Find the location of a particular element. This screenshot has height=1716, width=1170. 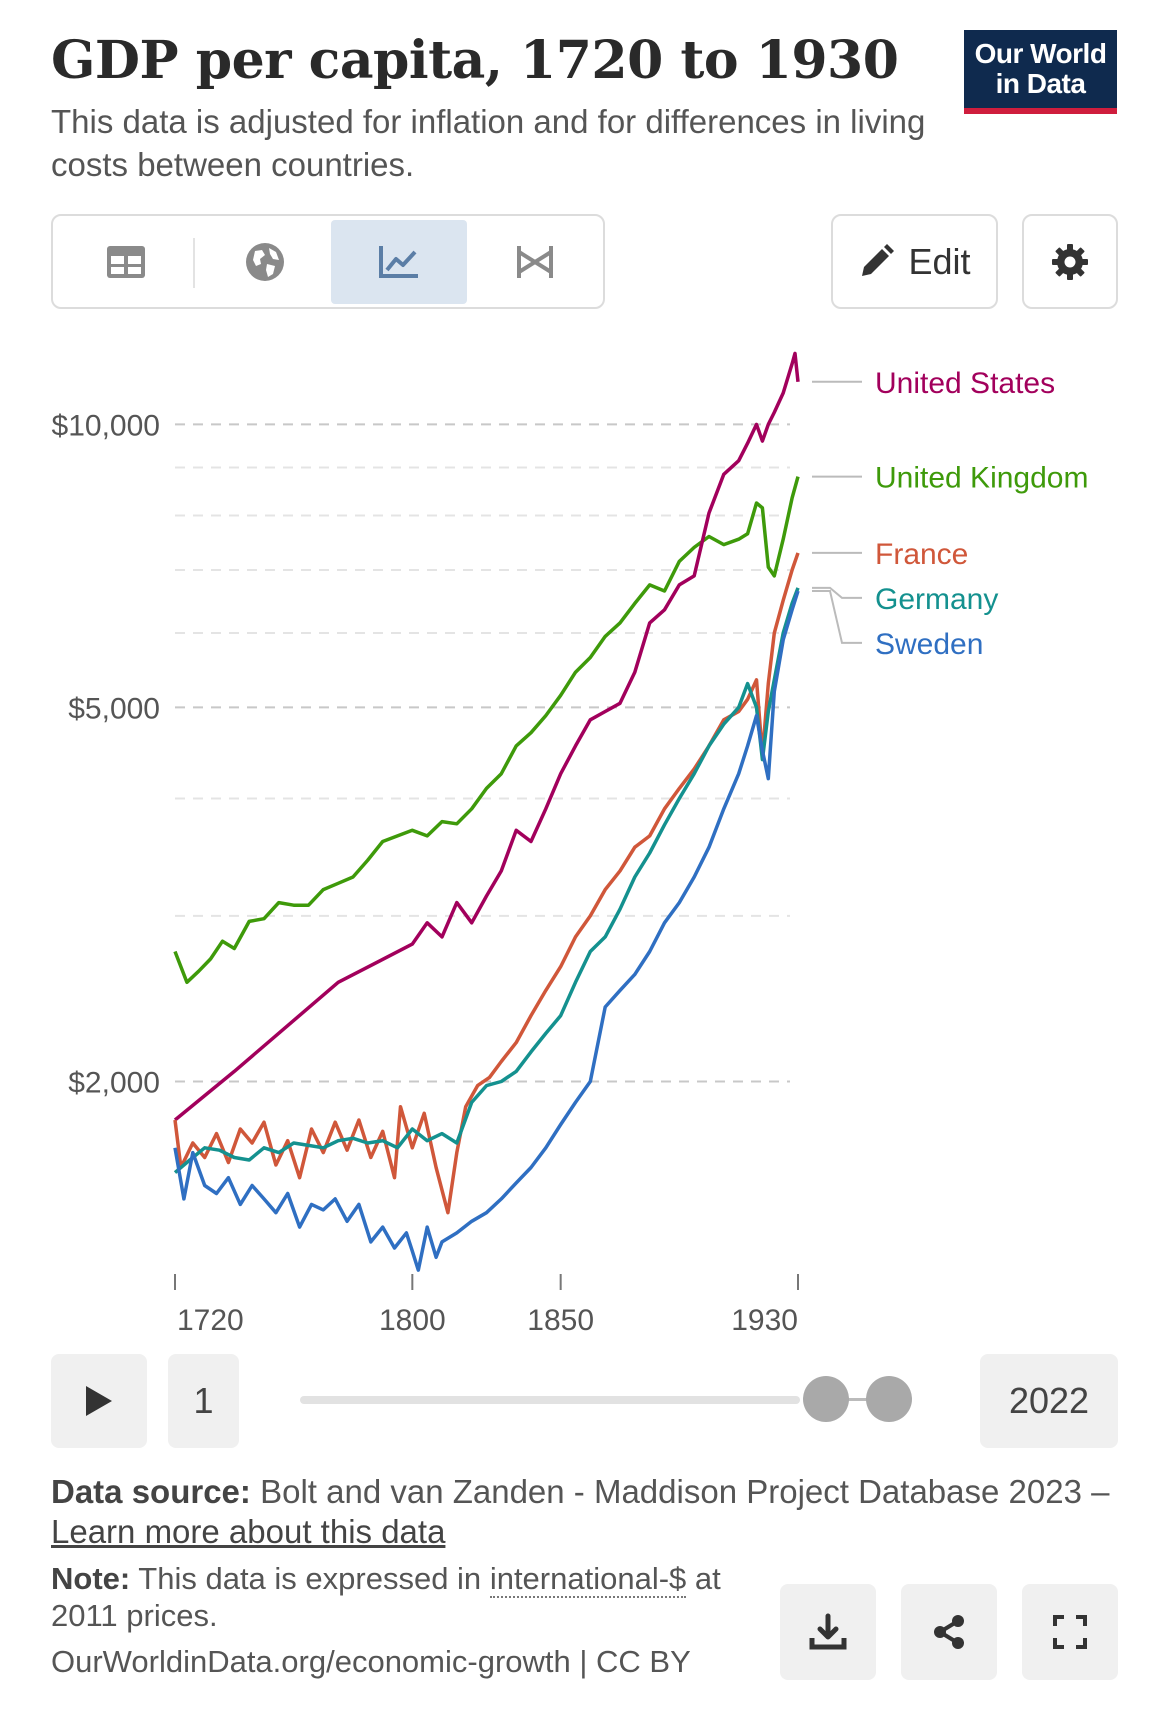

legend-label: France is located at coordinates (921, 554).